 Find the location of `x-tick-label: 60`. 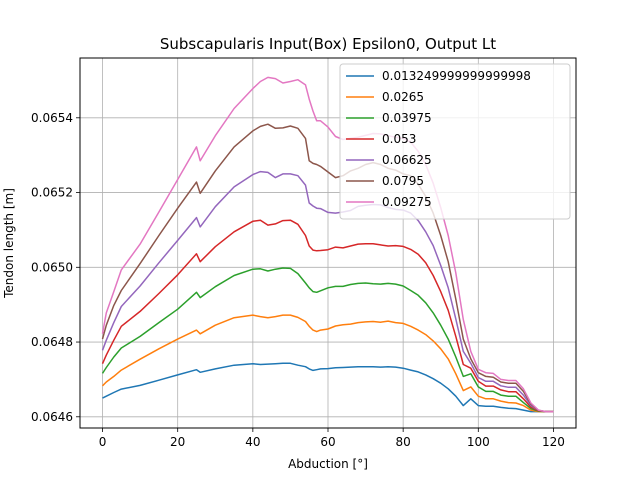

x-tick-label: 60 is located at coordinates (327, 442).